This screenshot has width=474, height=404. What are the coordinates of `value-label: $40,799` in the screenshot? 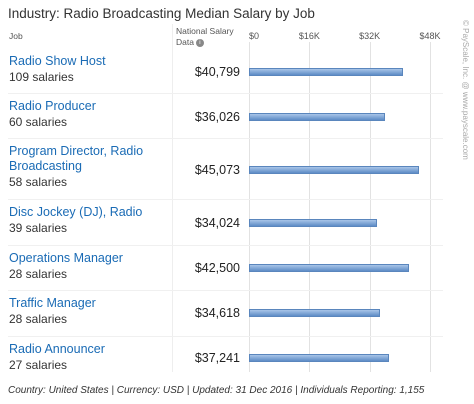 It's located at (217, 72).